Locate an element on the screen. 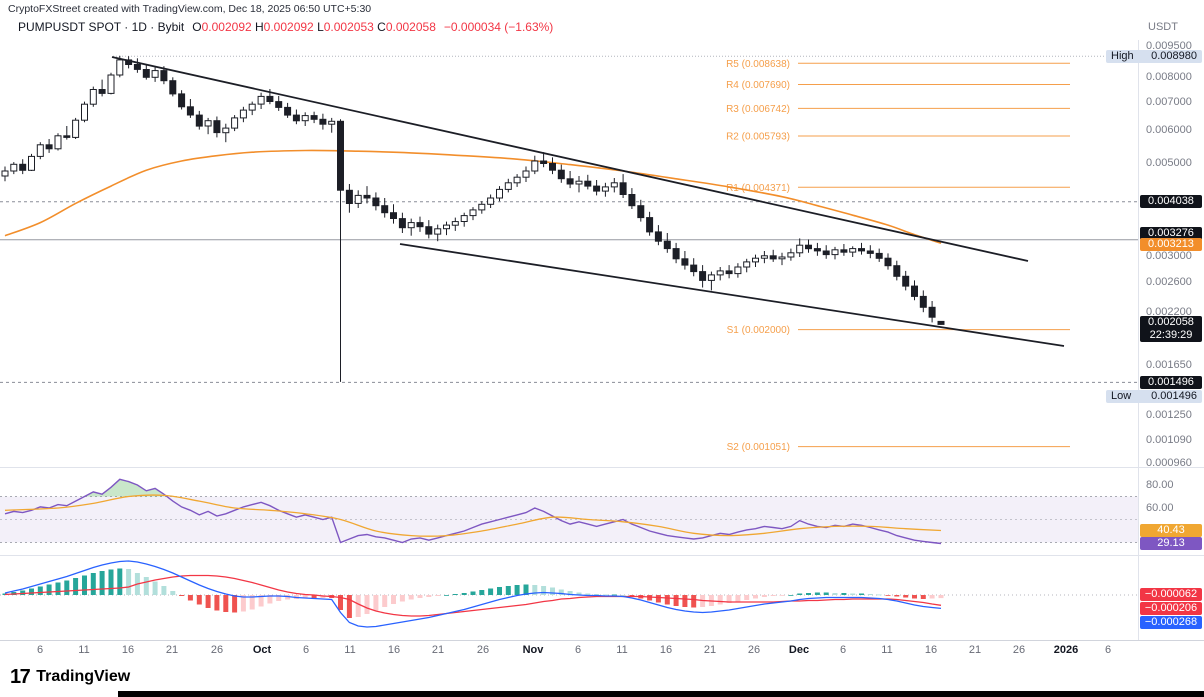  time-axis-label: Oct is located at coordinates (262, 650).